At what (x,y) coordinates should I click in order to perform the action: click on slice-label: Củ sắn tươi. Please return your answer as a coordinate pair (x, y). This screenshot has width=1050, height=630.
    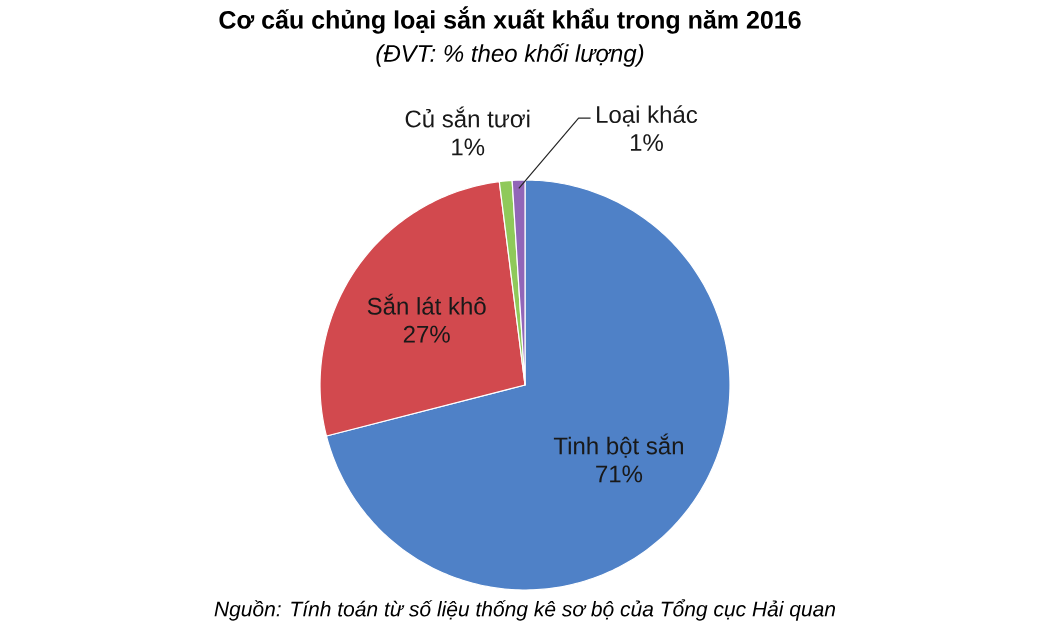
    Looking at the image, I should click on (467, 117).